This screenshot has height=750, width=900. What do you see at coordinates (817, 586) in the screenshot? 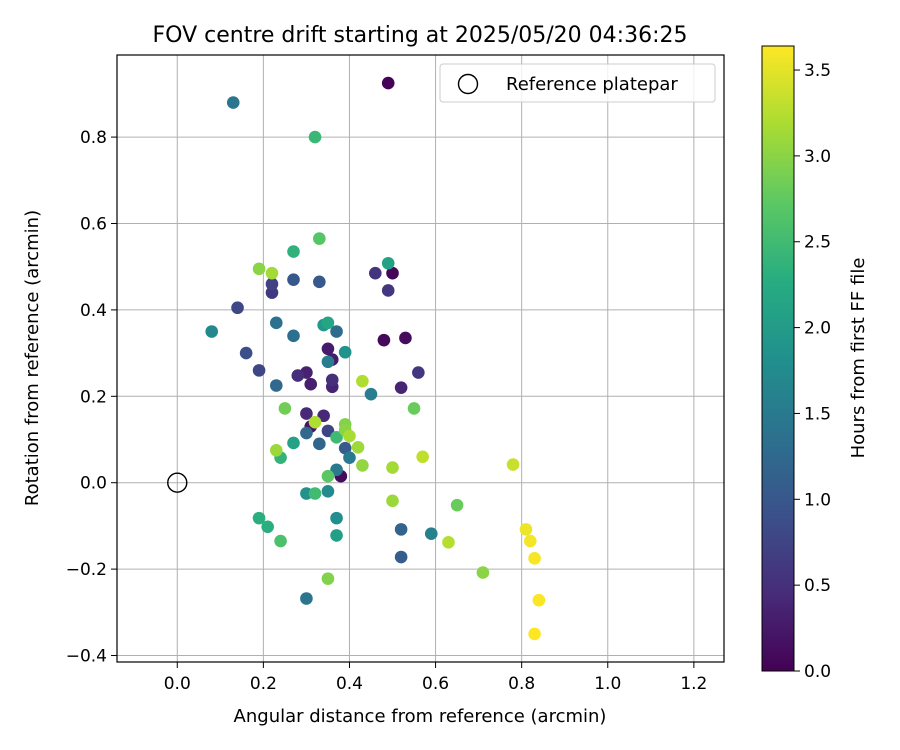
I see `colorbar-tick-label: 0.5` at bounding box center [817, 586].